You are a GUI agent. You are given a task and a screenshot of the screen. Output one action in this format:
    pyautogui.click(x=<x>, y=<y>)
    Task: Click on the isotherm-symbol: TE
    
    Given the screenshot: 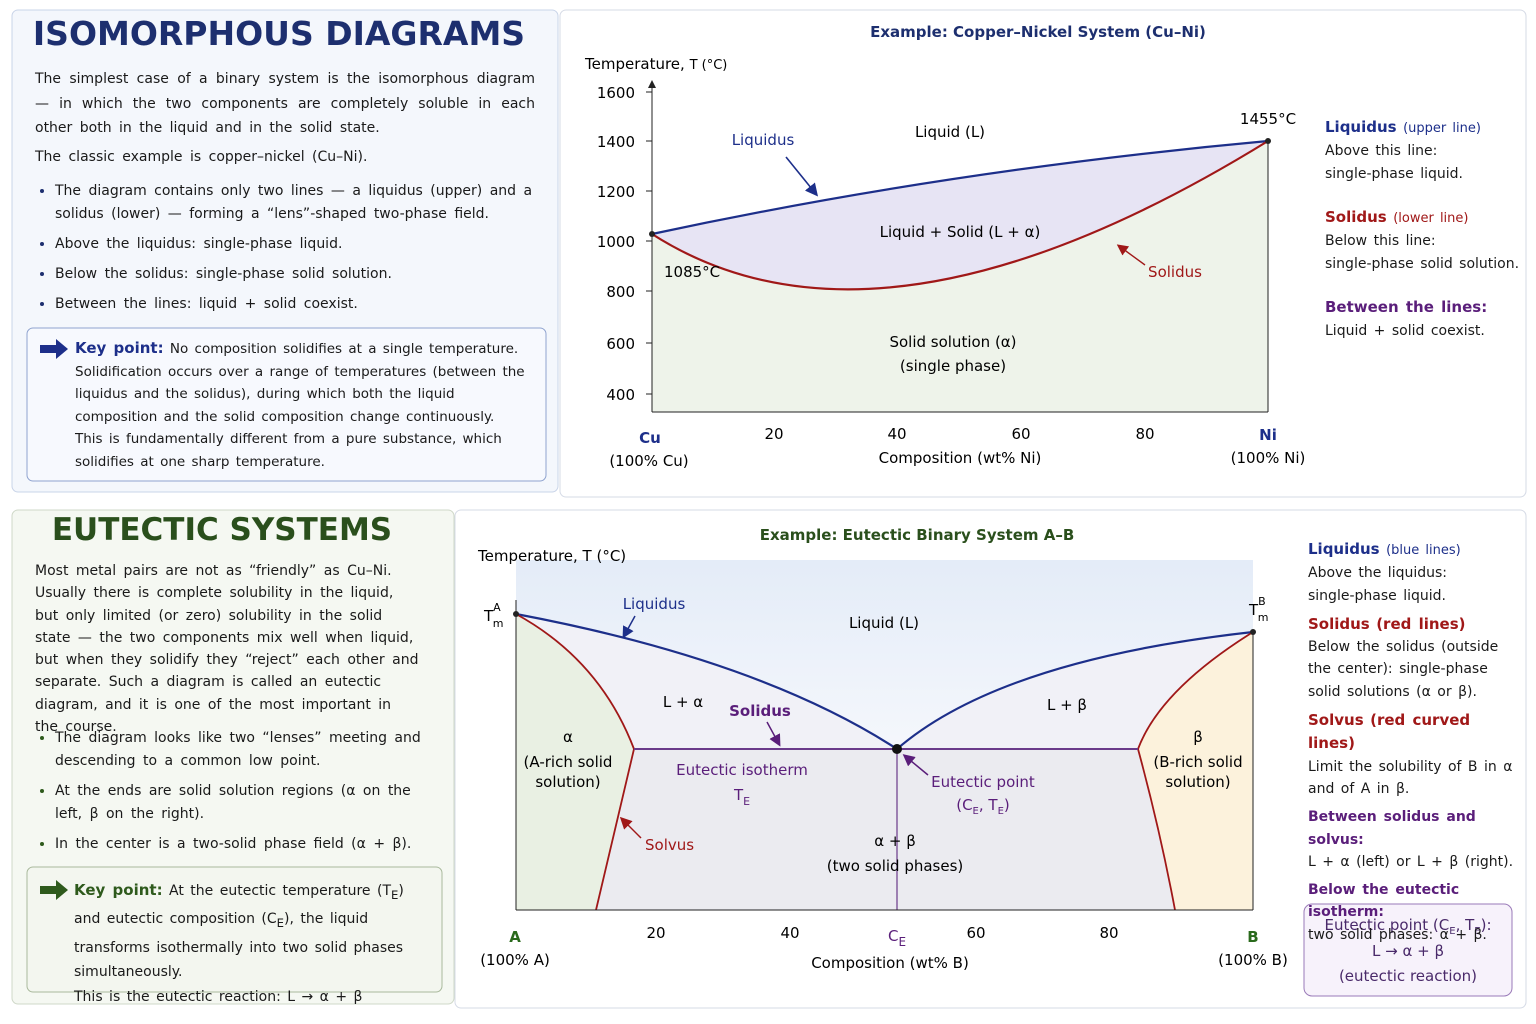 What is the action you would take?
    pyautogui.click(x=741, y=797)
    